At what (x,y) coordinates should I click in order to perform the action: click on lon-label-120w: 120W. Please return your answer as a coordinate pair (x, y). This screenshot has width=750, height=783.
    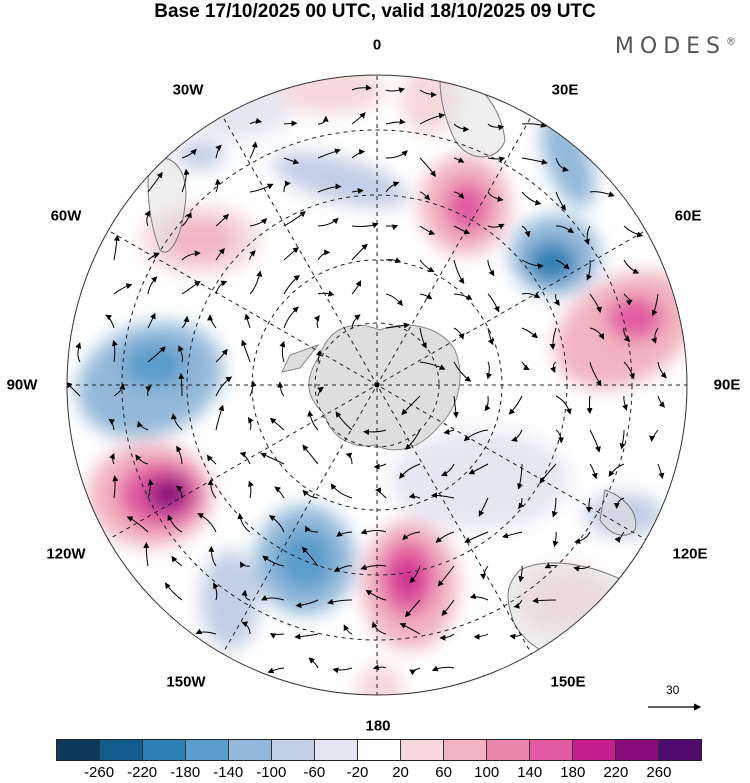
    Looking at the image, I should click on (66, 554).